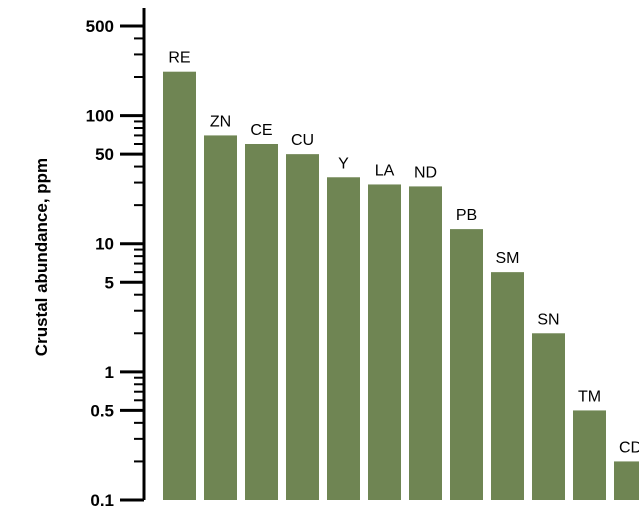  I want to click on bar-label-nd: ND, so click(425, 172).